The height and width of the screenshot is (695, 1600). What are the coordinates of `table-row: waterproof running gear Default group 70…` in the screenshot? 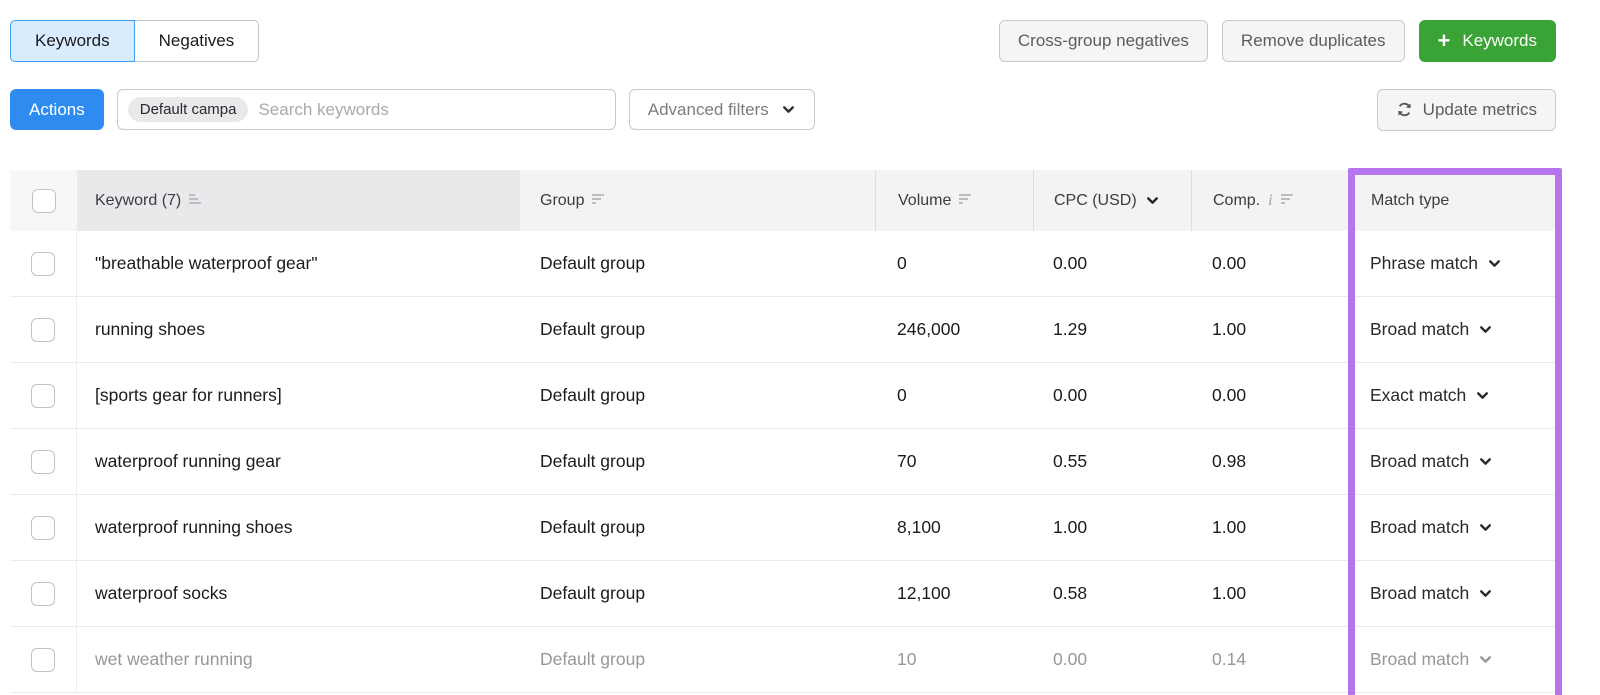 It's located at (786, 462).